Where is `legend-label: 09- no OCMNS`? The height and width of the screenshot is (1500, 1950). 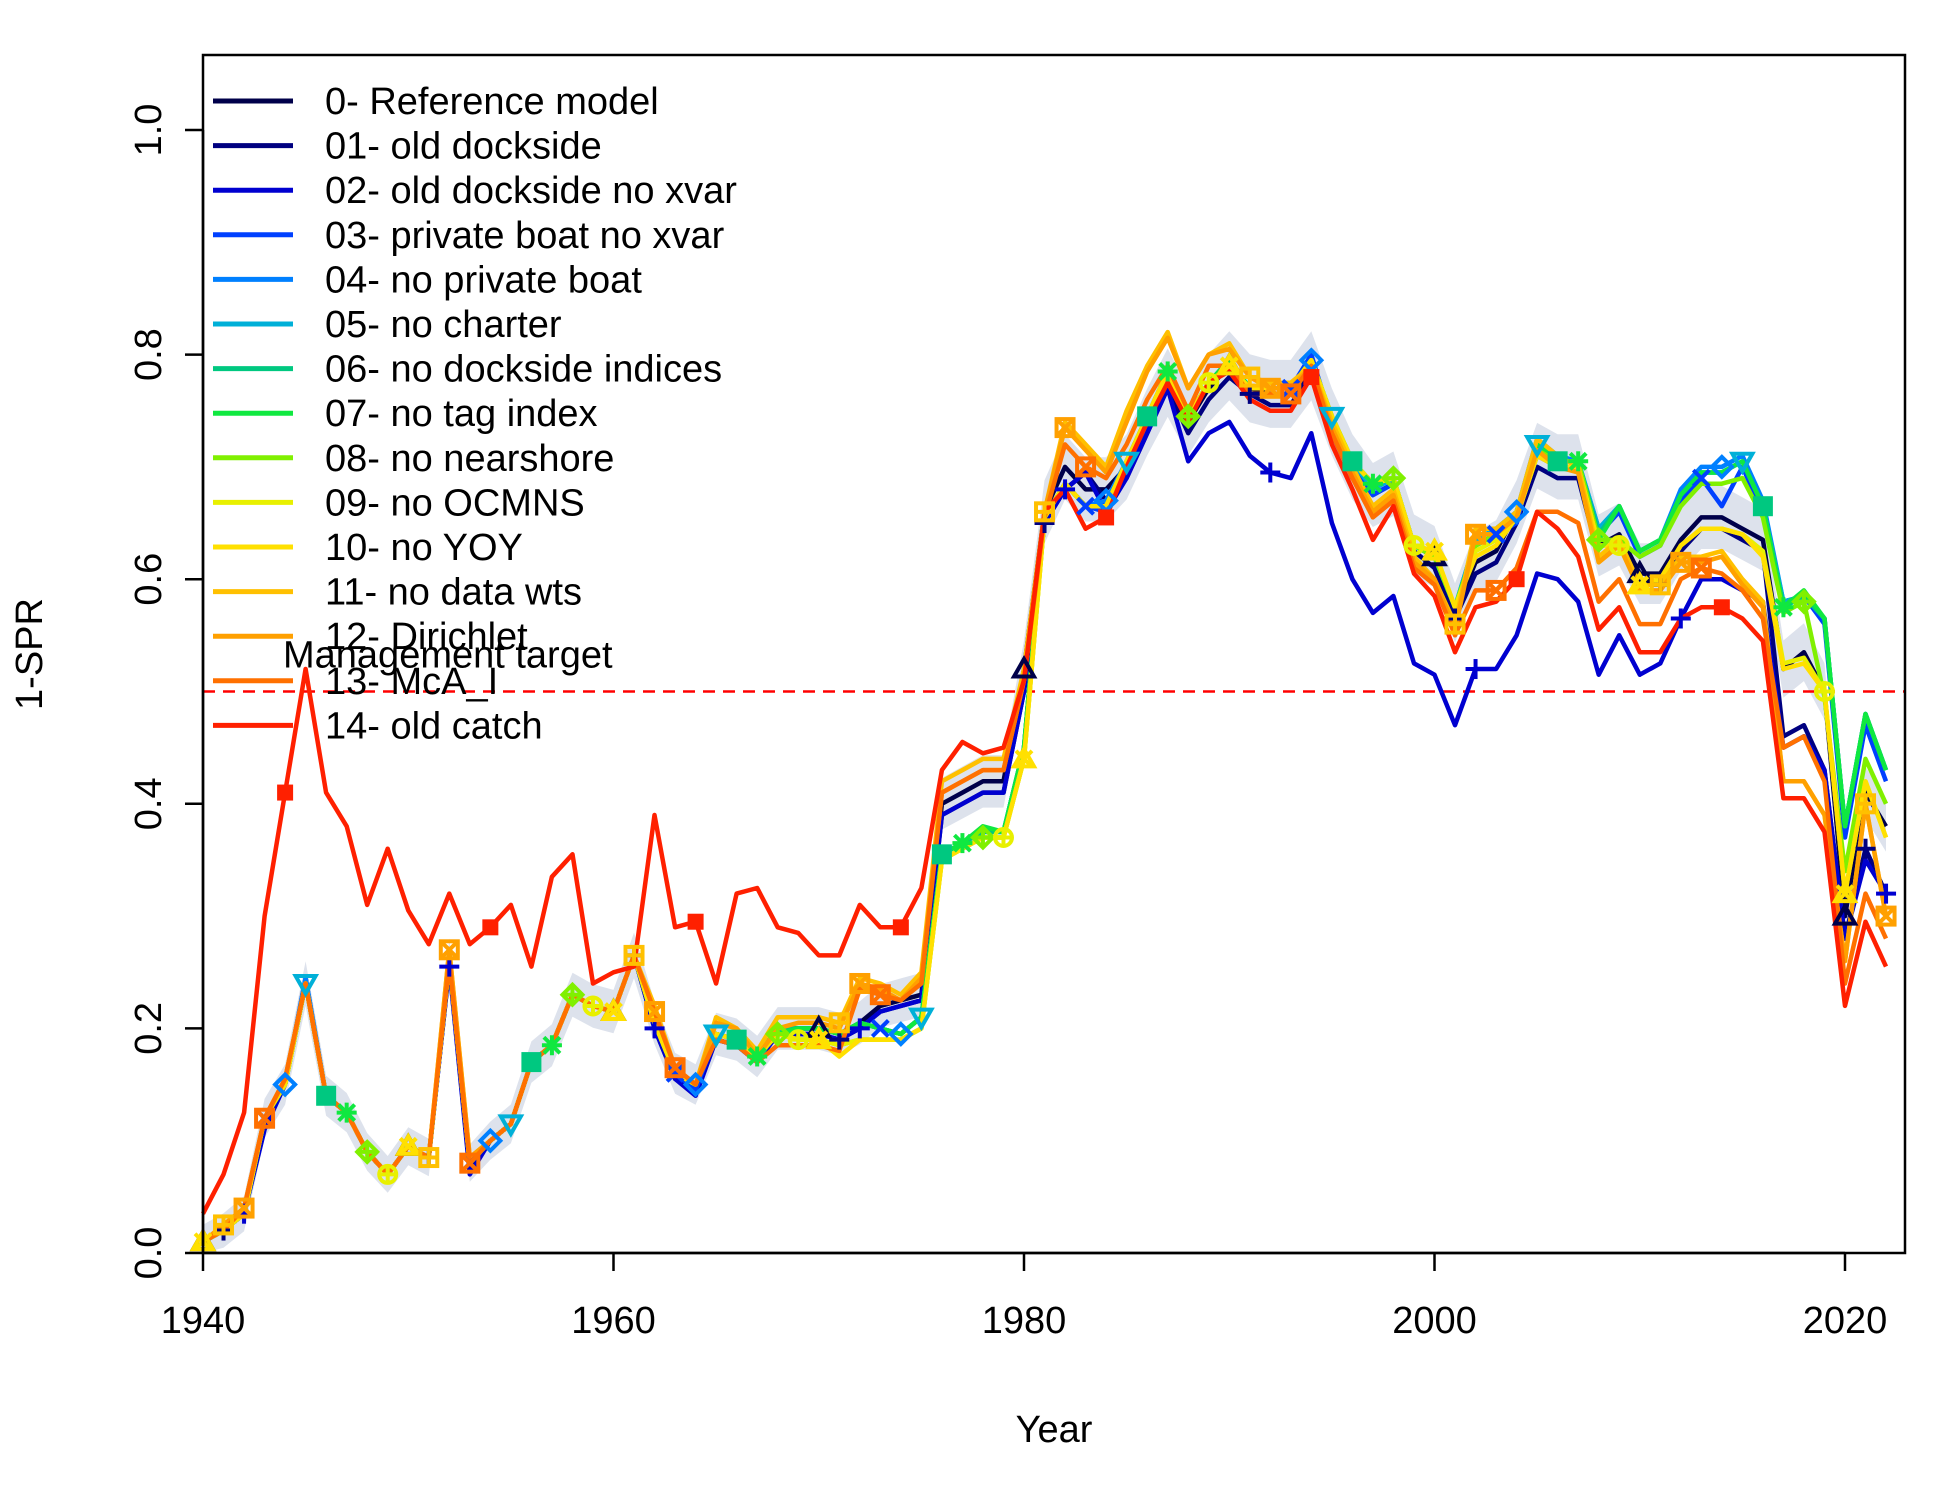
legend-label: 09- no OCMNS is located at coordinates (455, 503).